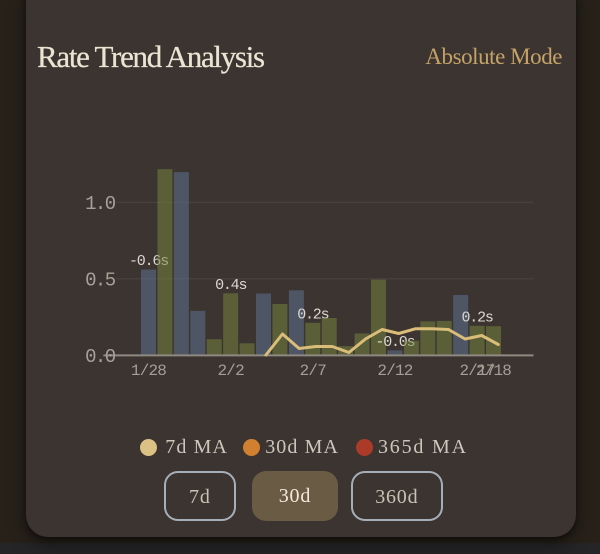 The width and height of the screenshot is (600, 554). What do you see at coordinates (230, 371) in the screenshot?
I see `svg-text: 2/2` at bounding box center [230, 371].